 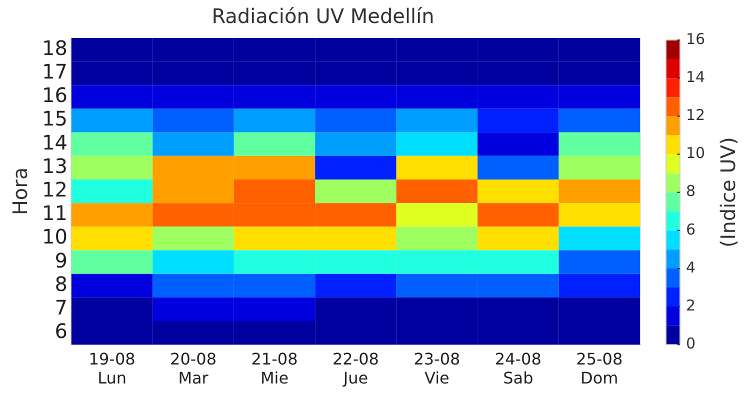 What do you see at coordinates (112, 368) in the screenshot?
I see `x-tick-label: 19-08 Lun` at bounding box center [112, 368].